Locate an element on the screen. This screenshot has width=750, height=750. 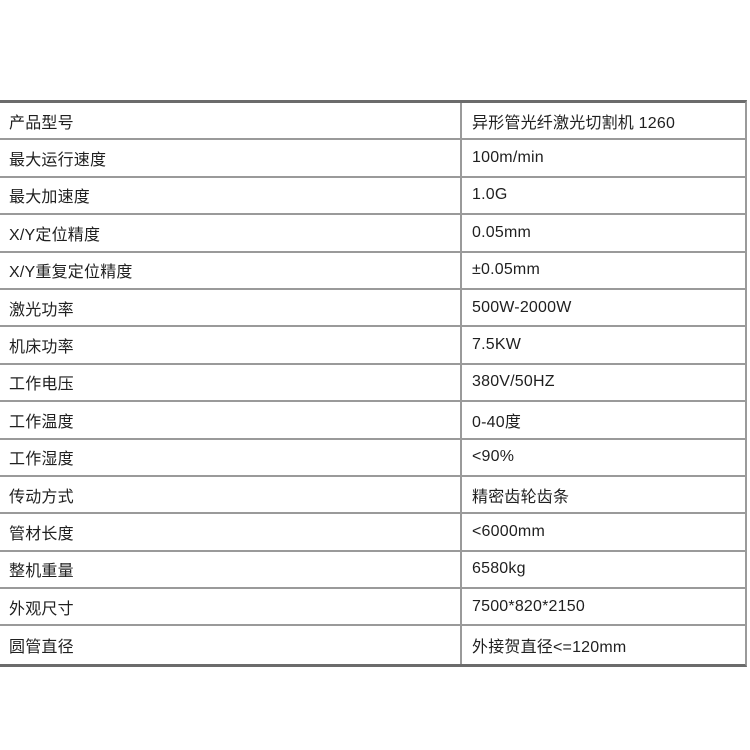
table-row: 管材长度 <6000mm is located at coordinates (372, 533).